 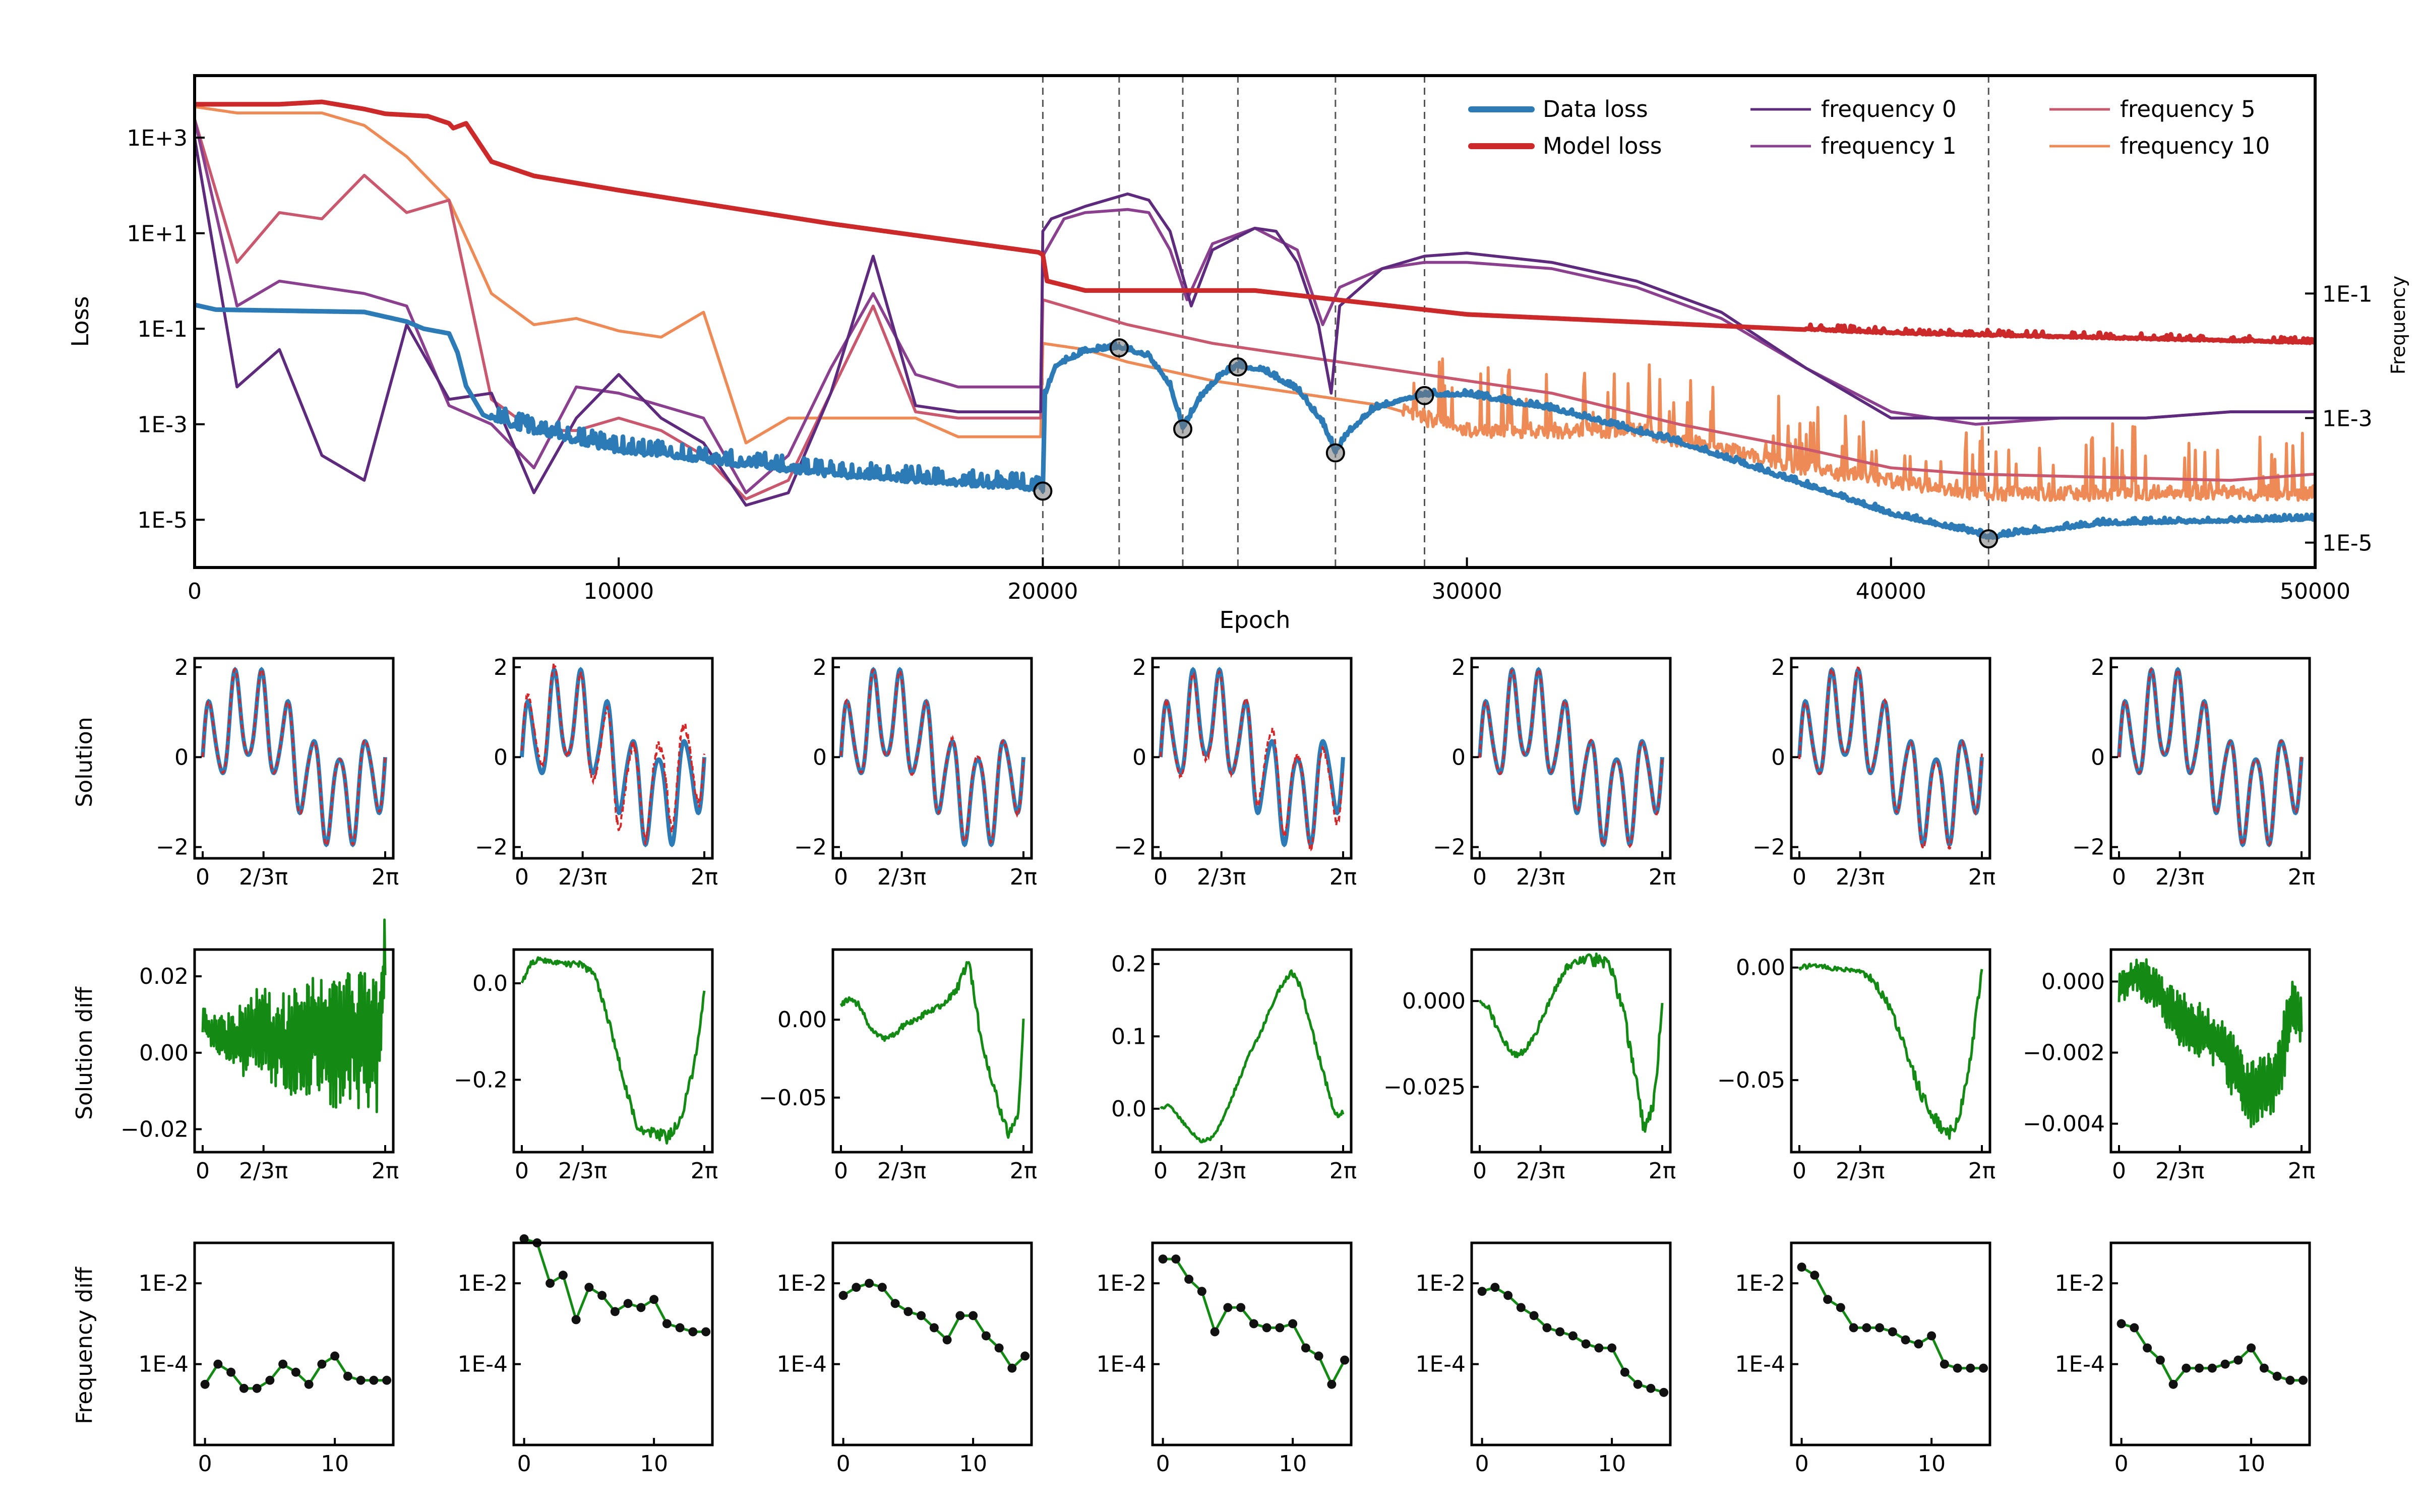 What do you see at coordinates (613, 759) in the screenshot?
I see `solution-panel-1-frame` at bounding box center [613, 759].